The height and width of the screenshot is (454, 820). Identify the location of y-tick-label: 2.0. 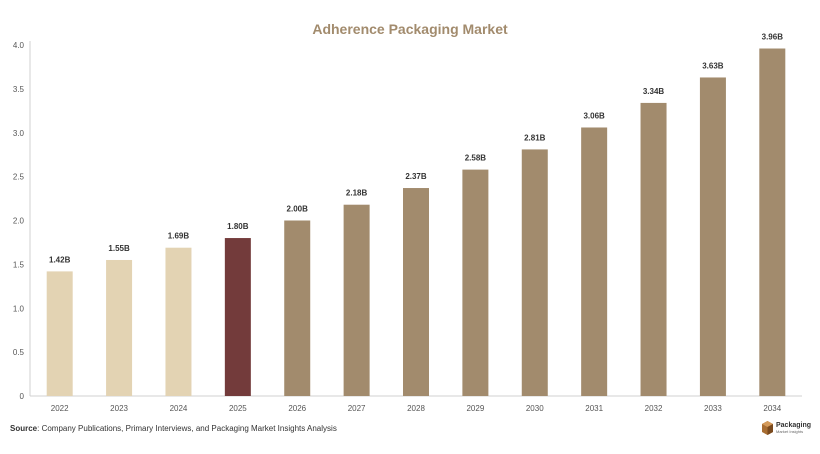
(19, 221).